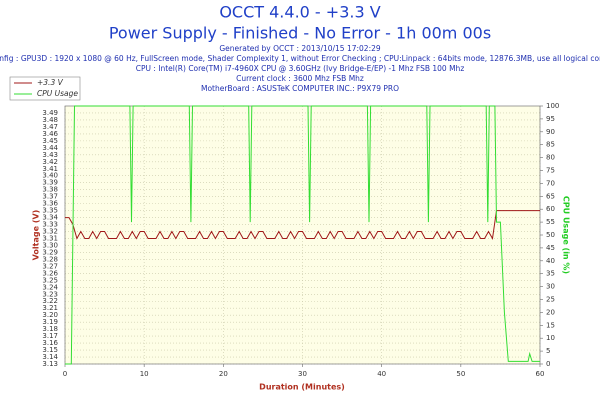 The height and width of the screenshot is (400, 600). What do you see at coordinates (65, 374) in the screenshot?
I see `x-tick-label: 0` at bounding box center [65, 374].